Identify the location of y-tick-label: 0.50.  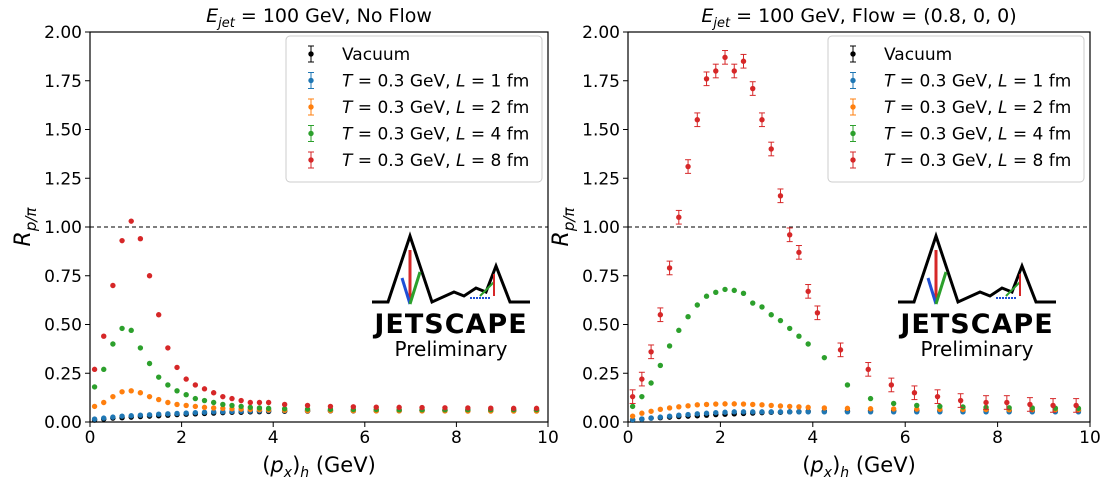
(63, 326).